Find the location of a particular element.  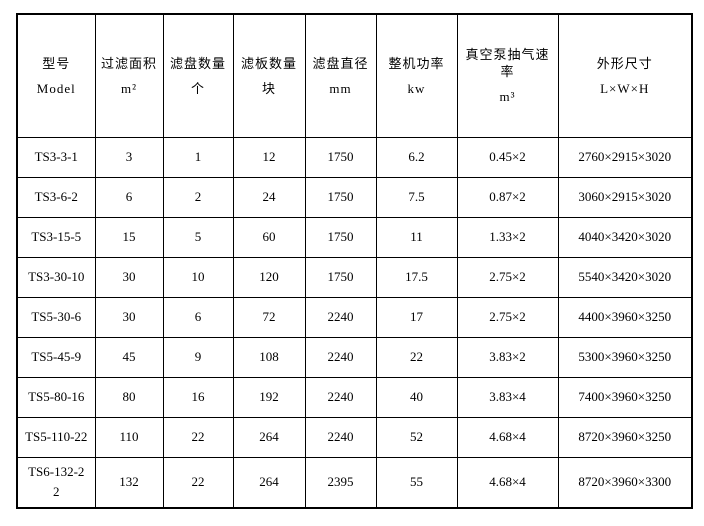

cell-filter-area: 15 is located at coordinates (129, 237).